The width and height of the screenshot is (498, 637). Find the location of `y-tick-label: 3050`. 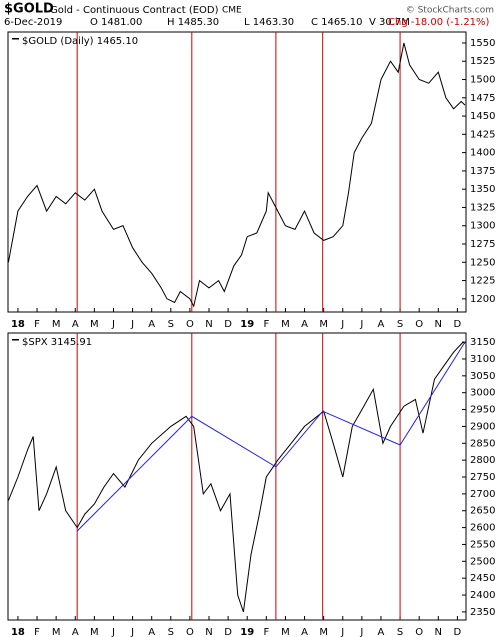

y-tick-label: 3050 is located at coordinates (482, 376).